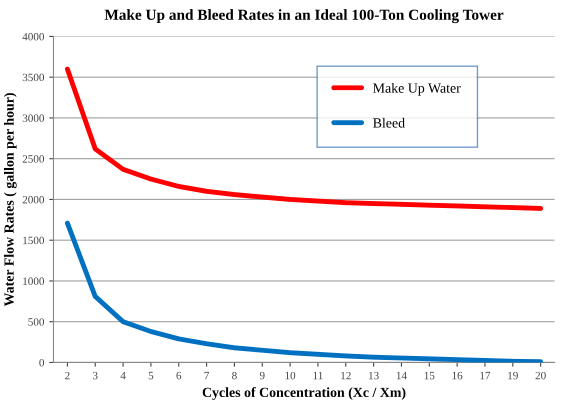  I want to click on x-tick-label: 10, so click(291, 376).